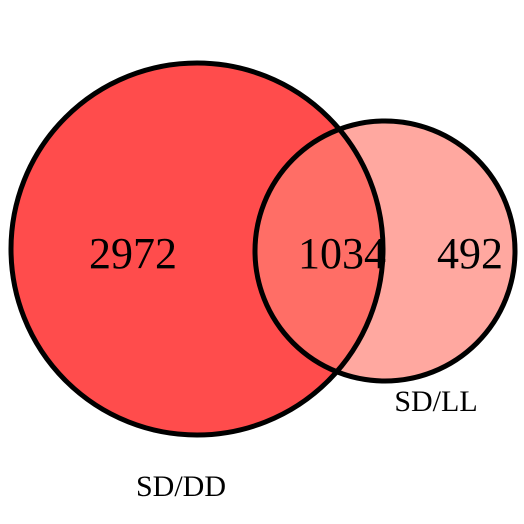 This screenshot has width=524, height=524. I want to click on intersection-region, so click(319, 251).